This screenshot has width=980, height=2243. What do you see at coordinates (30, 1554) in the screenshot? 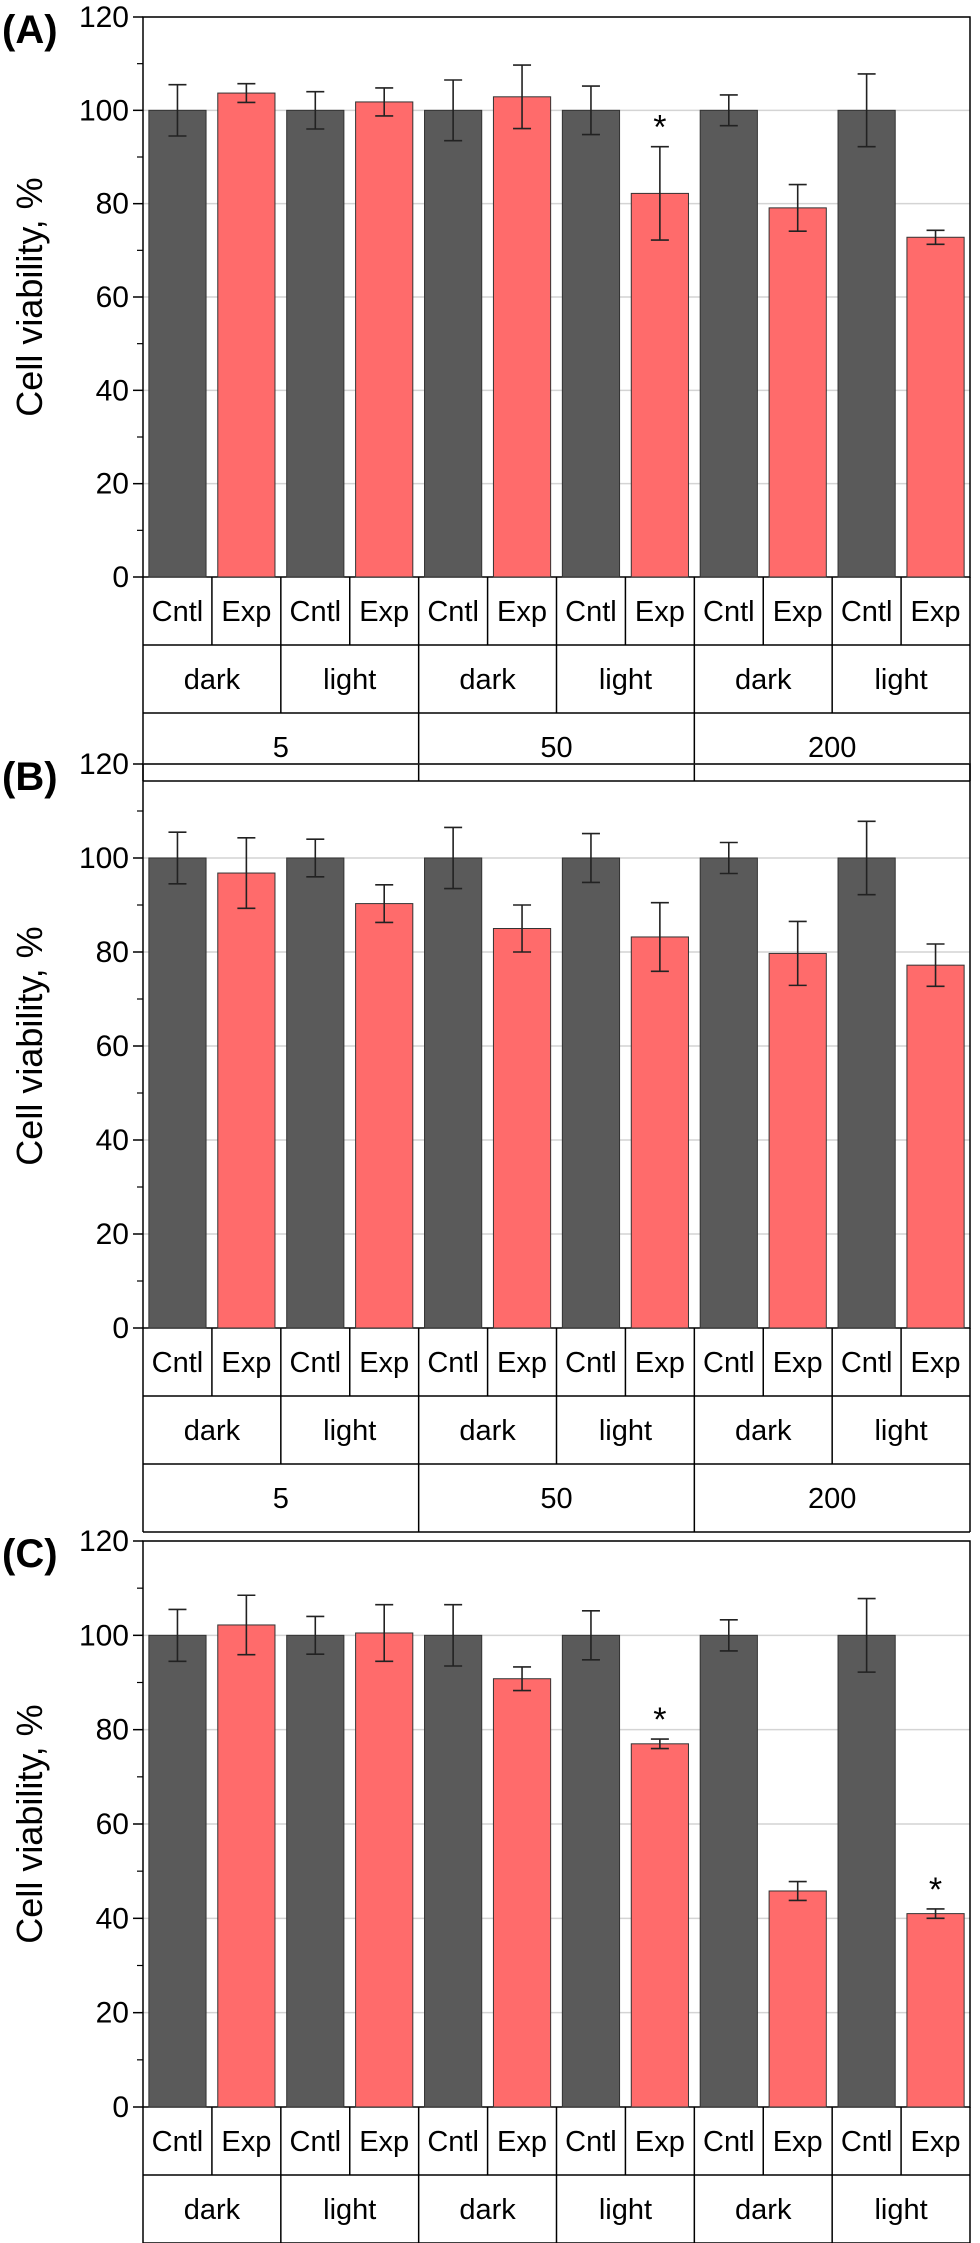
I see `panel-label: (C)` at bounding box center [30, 1554].